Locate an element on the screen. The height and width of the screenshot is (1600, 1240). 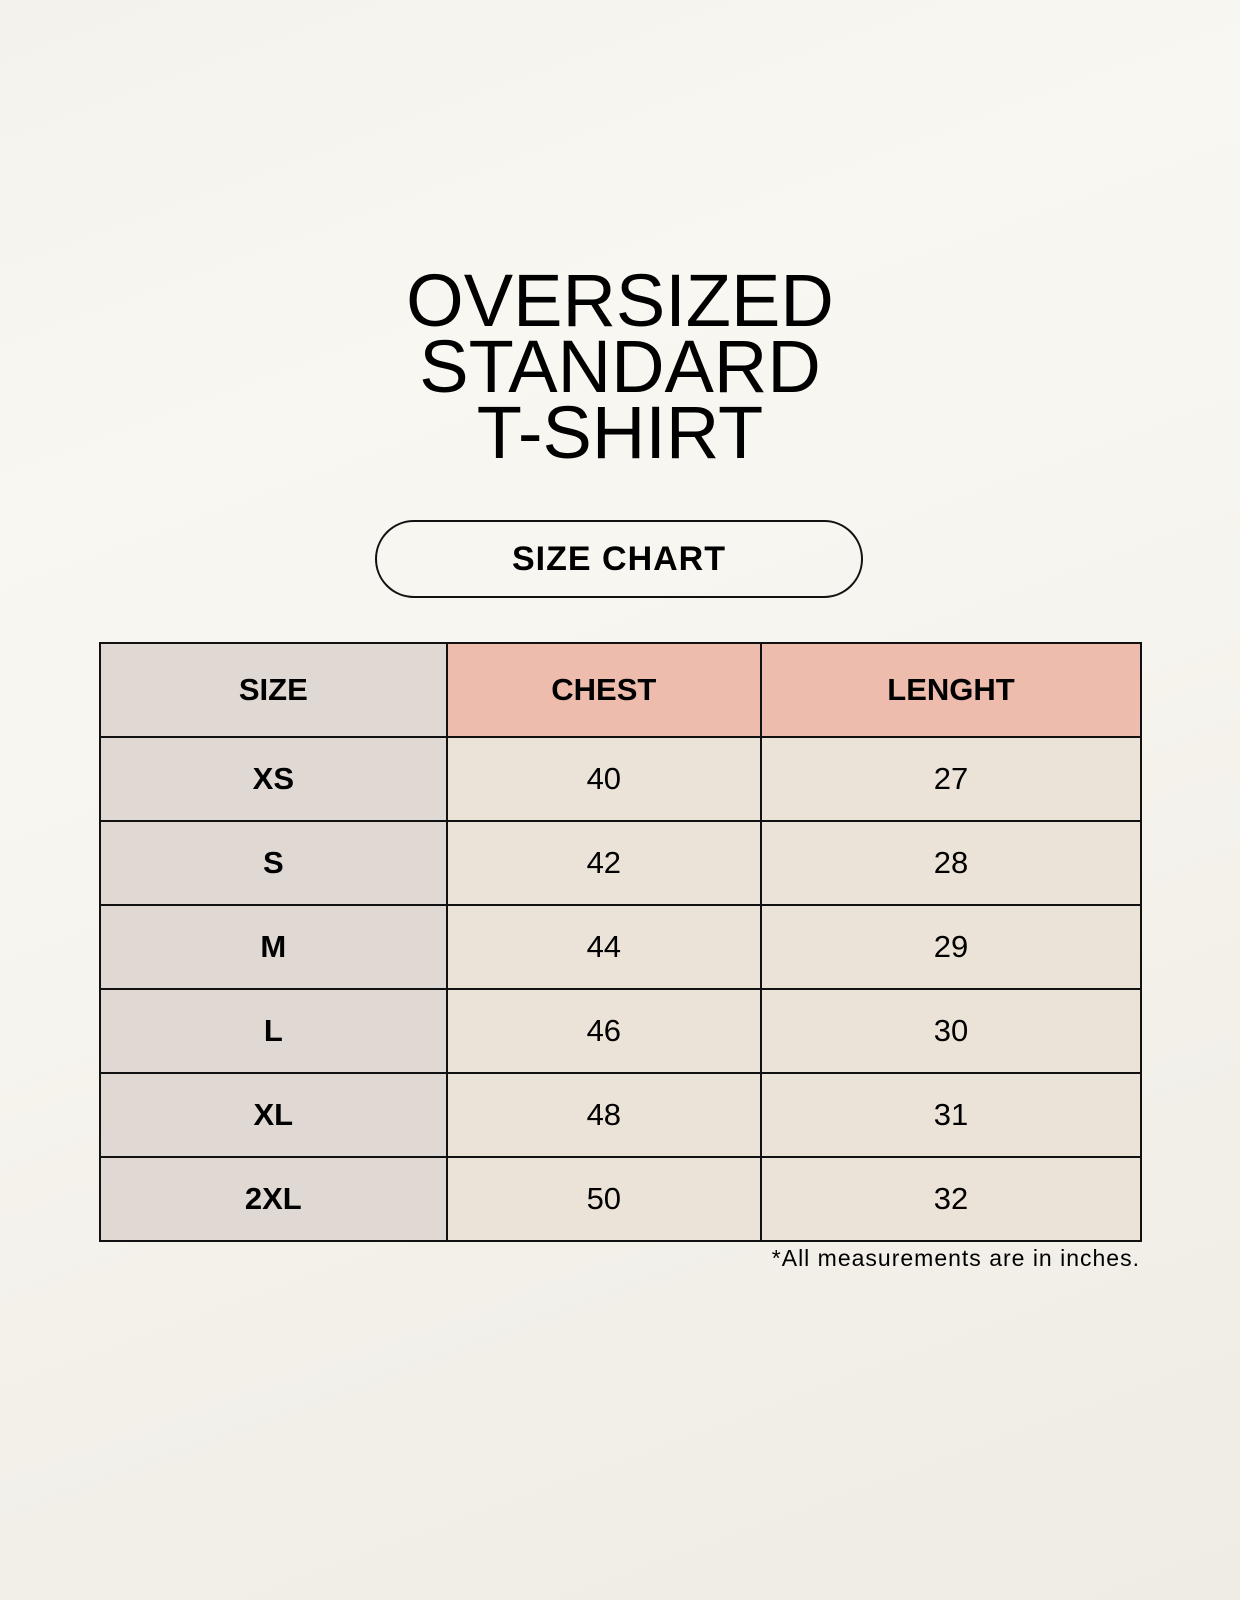
chest-cell: 42 is located at coordinates (603, 863).